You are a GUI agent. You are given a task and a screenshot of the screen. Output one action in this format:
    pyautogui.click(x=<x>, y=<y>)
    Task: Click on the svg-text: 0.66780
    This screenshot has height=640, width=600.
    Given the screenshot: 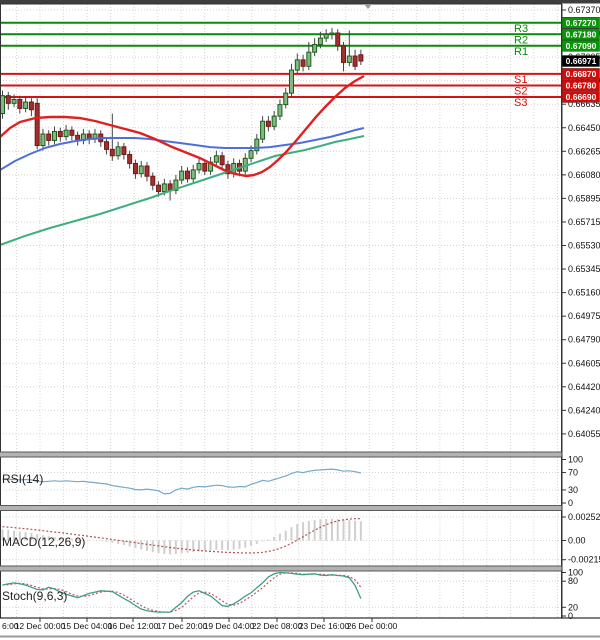 What is the action you would take?
    pyautogui.click(x=581, y=85)
    